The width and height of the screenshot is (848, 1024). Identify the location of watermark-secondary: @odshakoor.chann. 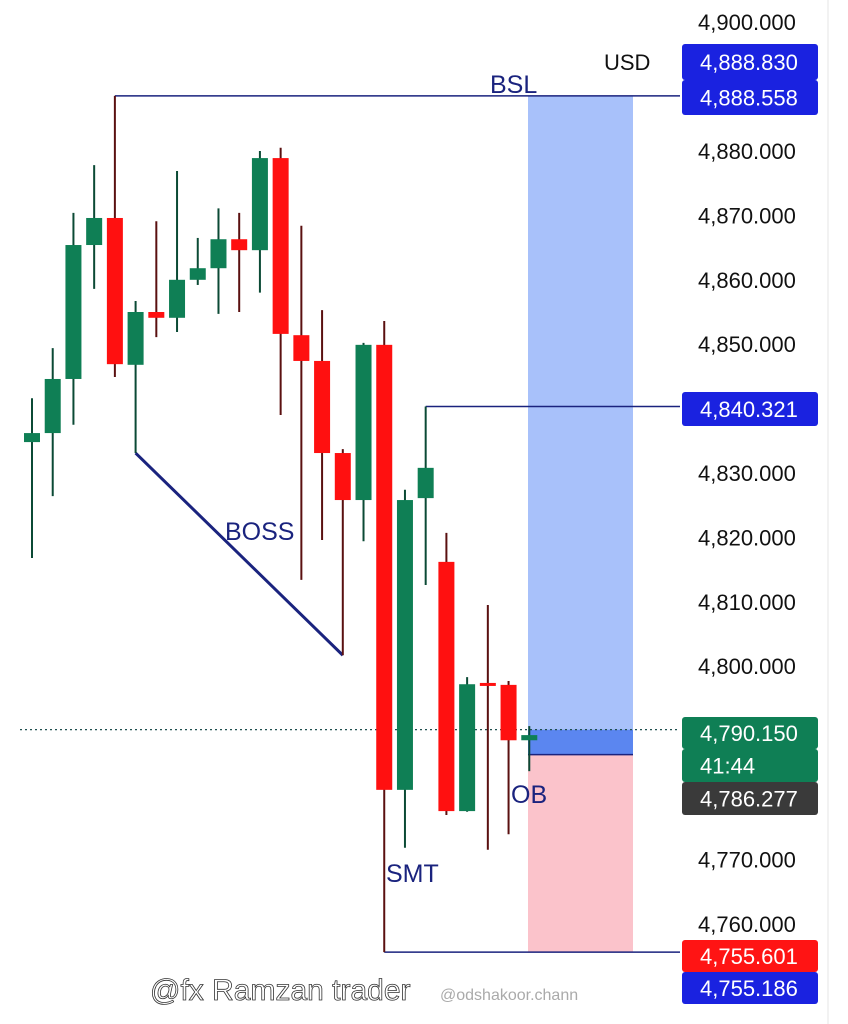
(509, 995).